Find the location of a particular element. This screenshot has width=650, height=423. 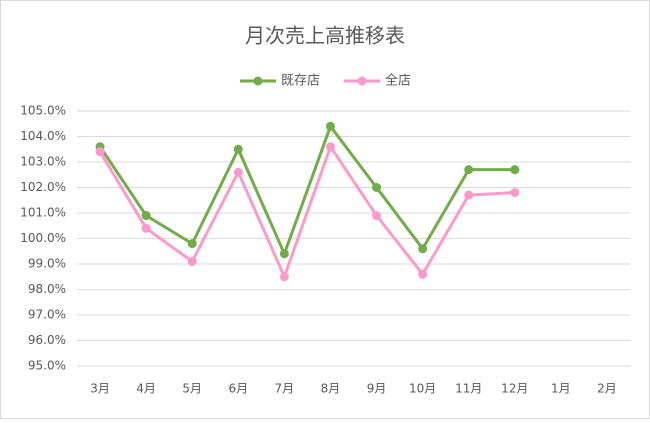

x-tick-label: 1月 is located at coordinates (561, 389).